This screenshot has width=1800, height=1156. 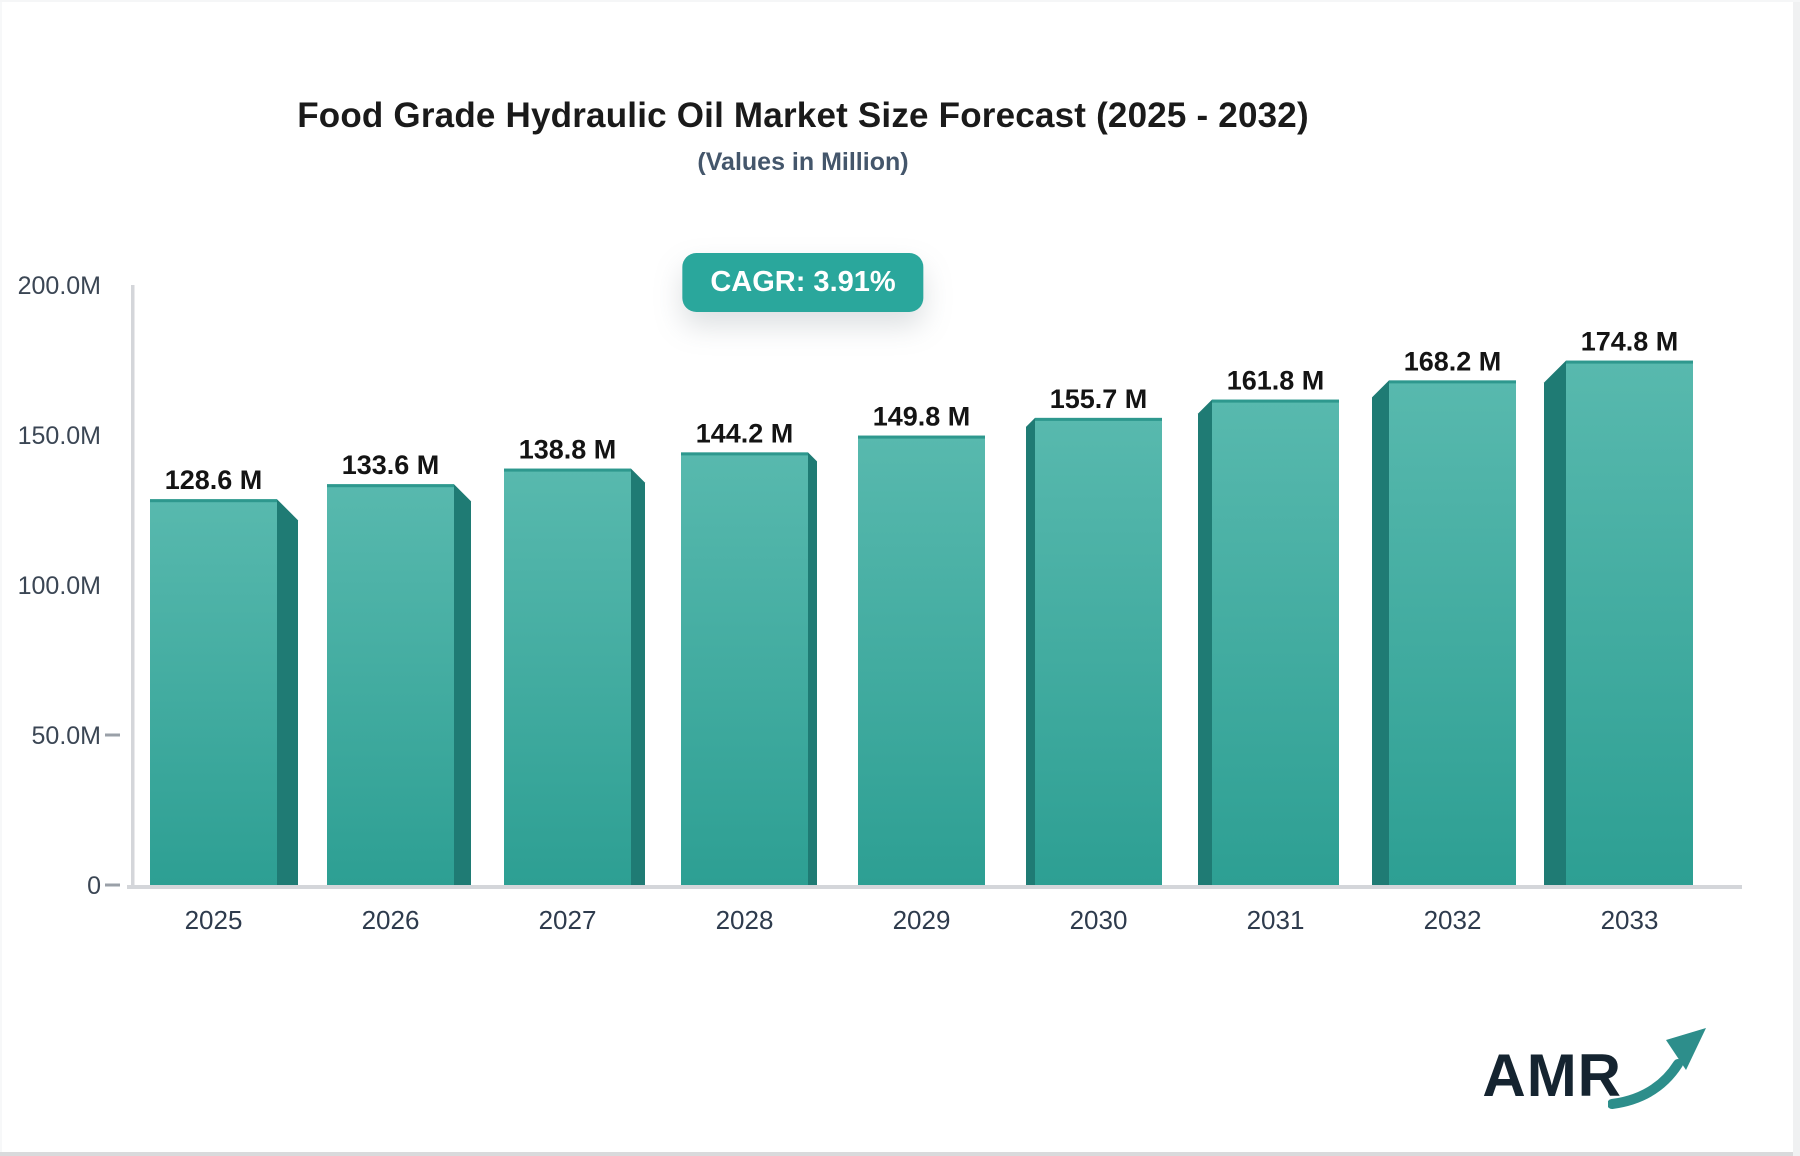 I want to click on x-axis-label: 2033, so click(x=1630, y=920).